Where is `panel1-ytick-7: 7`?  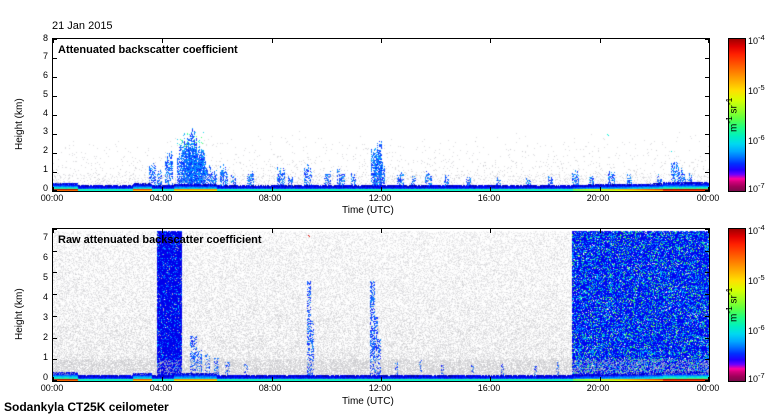 panel1-ytick-7: 7 is located at coordinates (45, 56).